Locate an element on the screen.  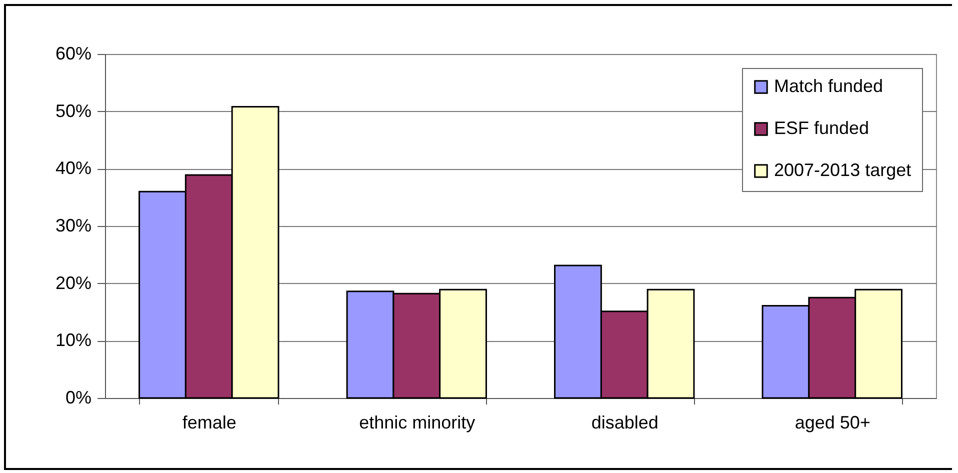
y-tick-label: 0% is located at coordinates (78, 398).